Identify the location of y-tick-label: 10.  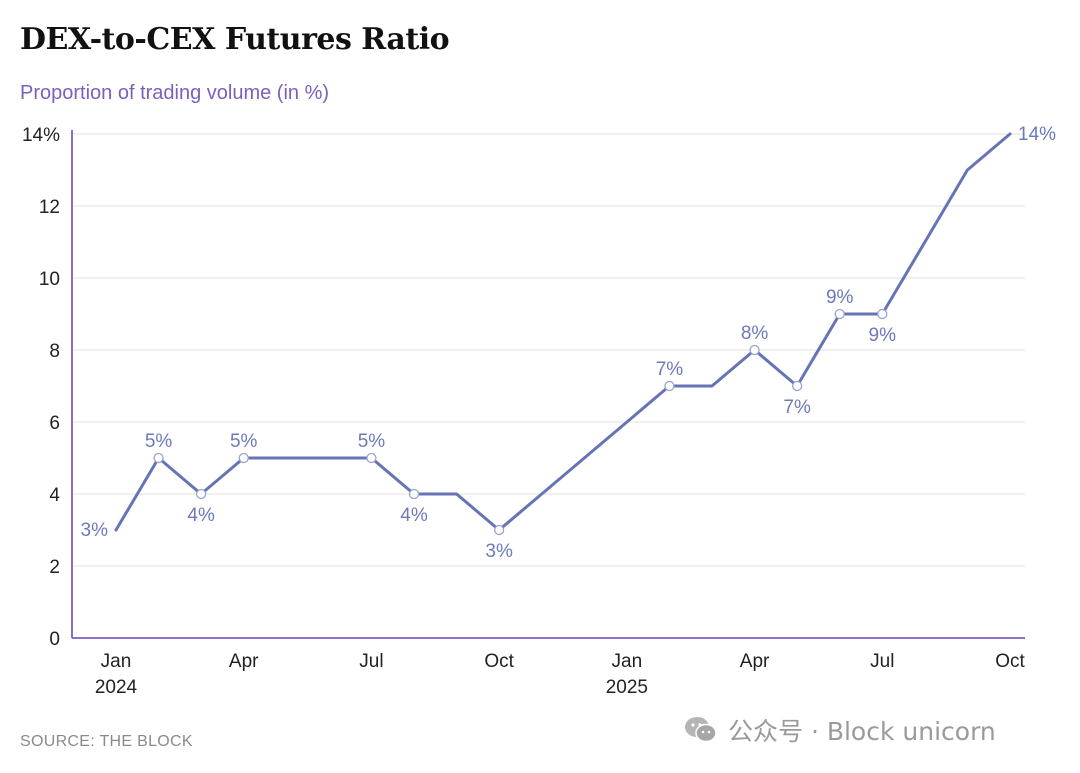
(49, 279).